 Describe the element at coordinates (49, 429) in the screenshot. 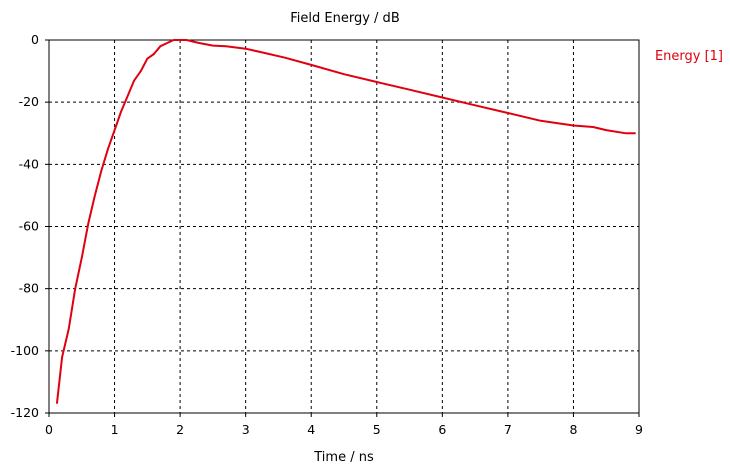

I see `x-tick-label: 0` at that location.